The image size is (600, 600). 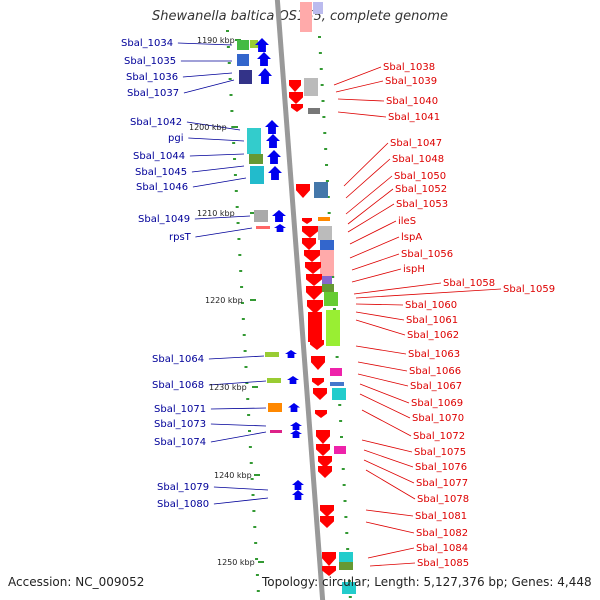 I want to click on left-gene-label: pgi, so click(x=175, y=138).